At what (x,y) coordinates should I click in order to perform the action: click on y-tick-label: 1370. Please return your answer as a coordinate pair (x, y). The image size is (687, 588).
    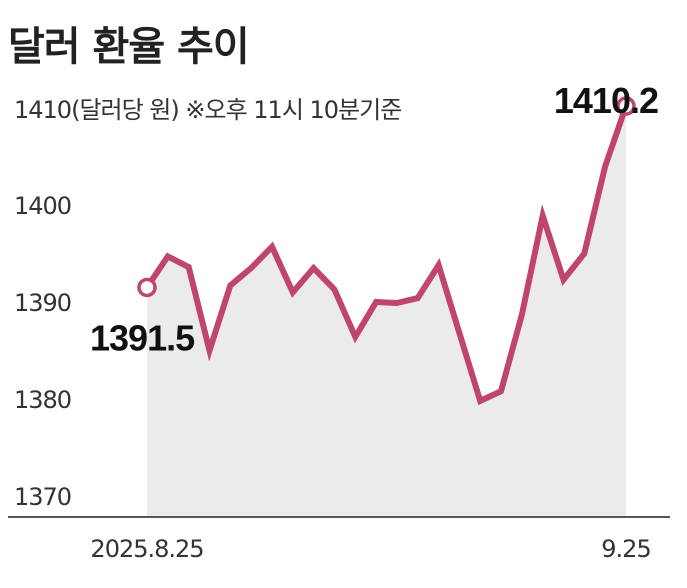
    Looking at the image, I should click on (42, 497).